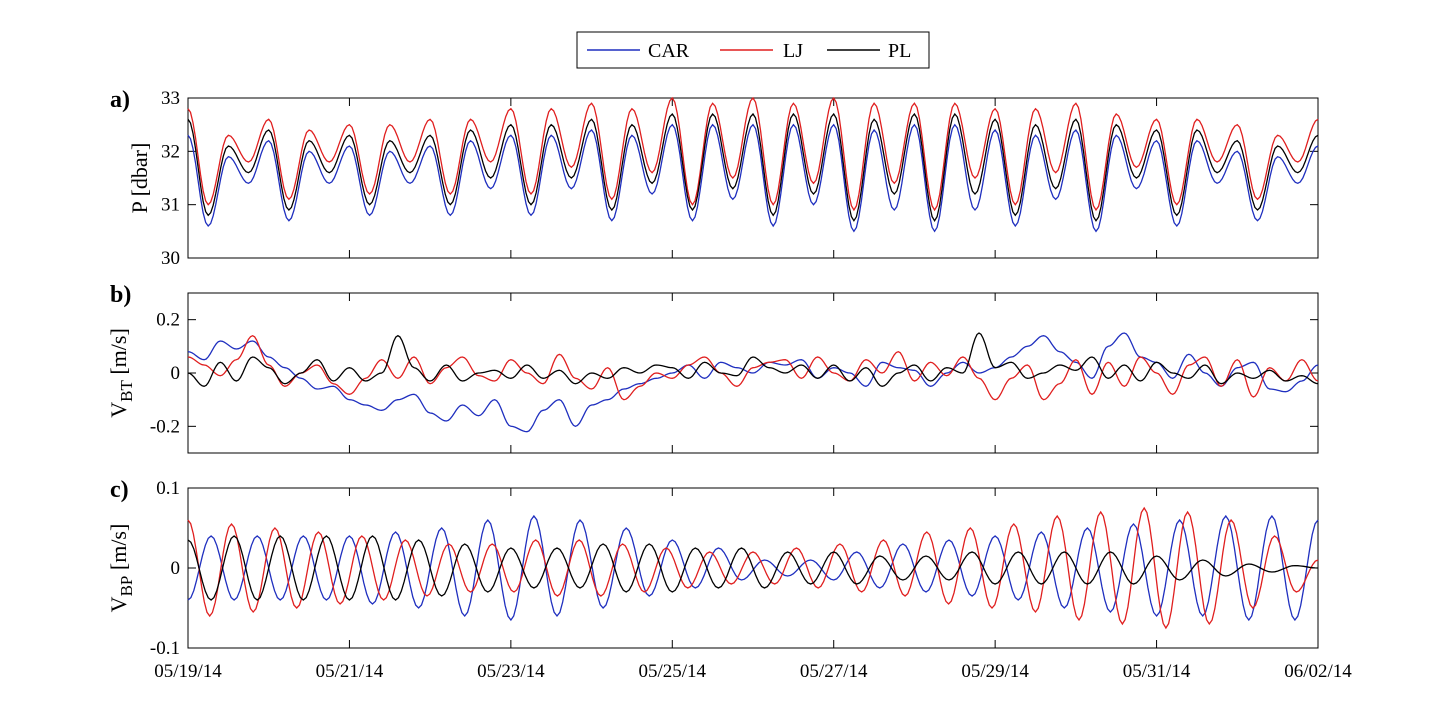 The width and height of the screenshot is (1456, 728). What do you see at coordinates (176, 373) in the screenshot?
I see `panel-b-ytick-label: 0` at bounding box center [176, 373].